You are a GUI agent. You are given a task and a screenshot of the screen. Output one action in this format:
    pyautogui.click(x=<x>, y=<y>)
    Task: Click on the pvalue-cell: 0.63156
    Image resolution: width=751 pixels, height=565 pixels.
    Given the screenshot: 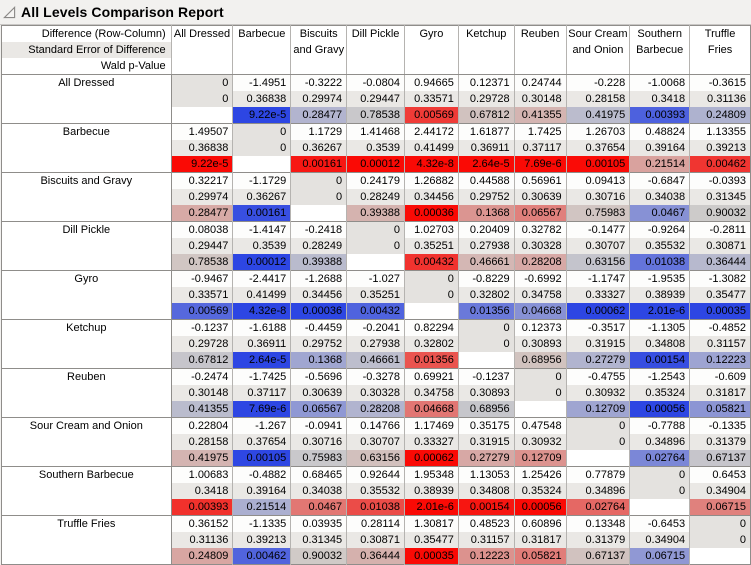 What is the action you would take?
    pyautogui.click(x=375, y=458)
    